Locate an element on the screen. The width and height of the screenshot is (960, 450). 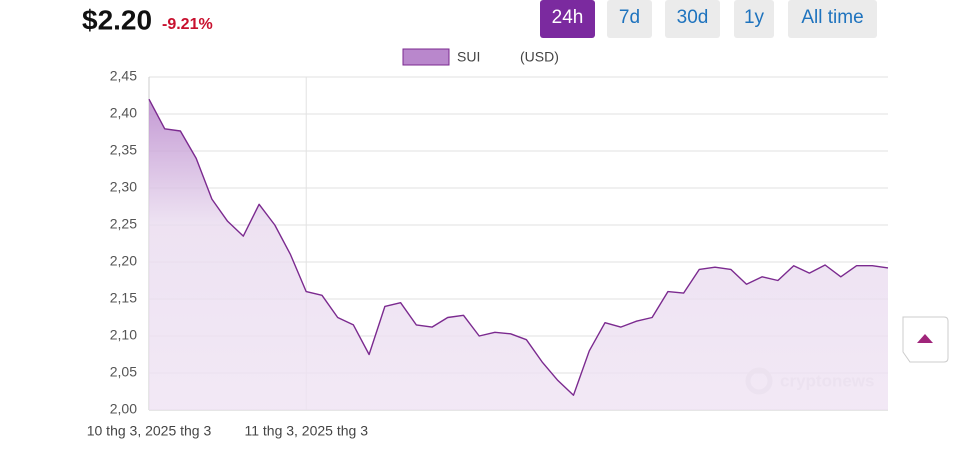
price-change: -9.21% is located at coordinates (187, 24).